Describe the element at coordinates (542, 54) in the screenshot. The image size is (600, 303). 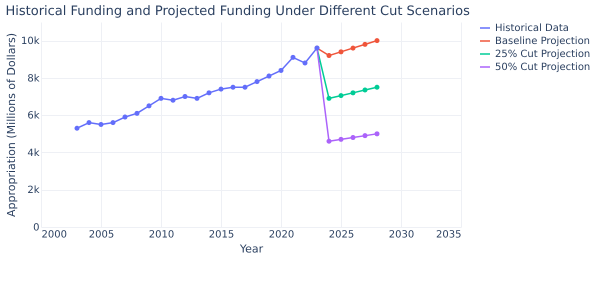
I see `legend-label: 25% Cut Projection` at that location.